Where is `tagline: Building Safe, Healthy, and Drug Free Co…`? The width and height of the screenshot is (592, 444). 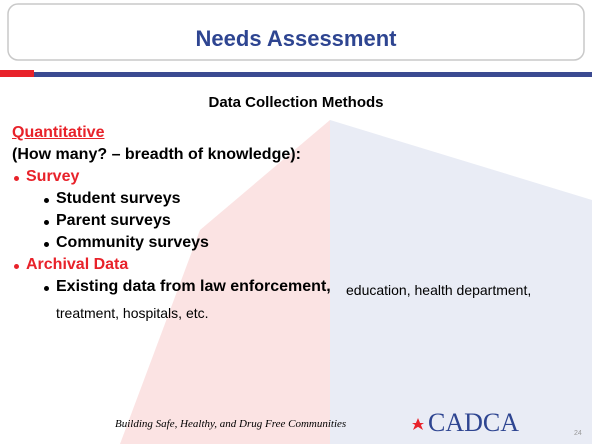
tagline: Building Safe, Healthy, and Drug Free Co… is located at coordinates (231, 424).